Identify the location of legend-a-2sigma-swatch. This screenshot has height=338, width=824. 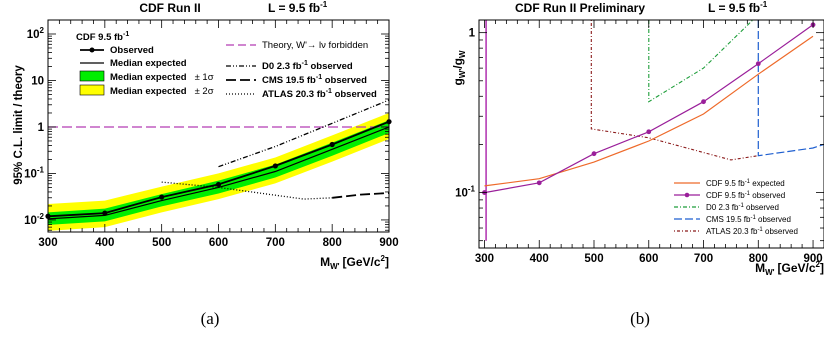
(92, 90).